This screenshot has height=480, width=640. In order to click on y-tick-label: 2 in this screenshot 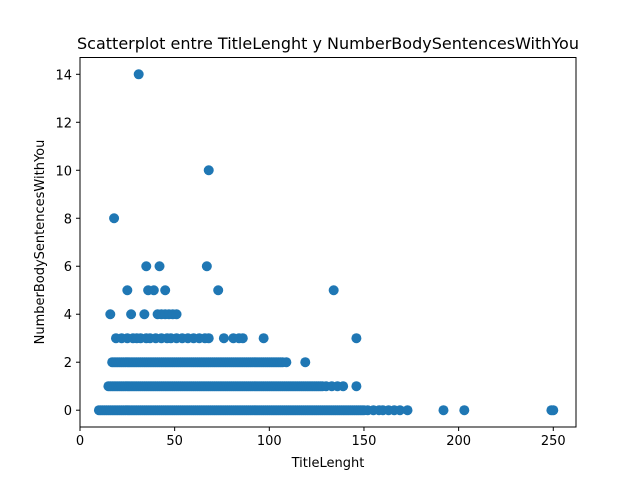, I will do `click(68, 363)`.